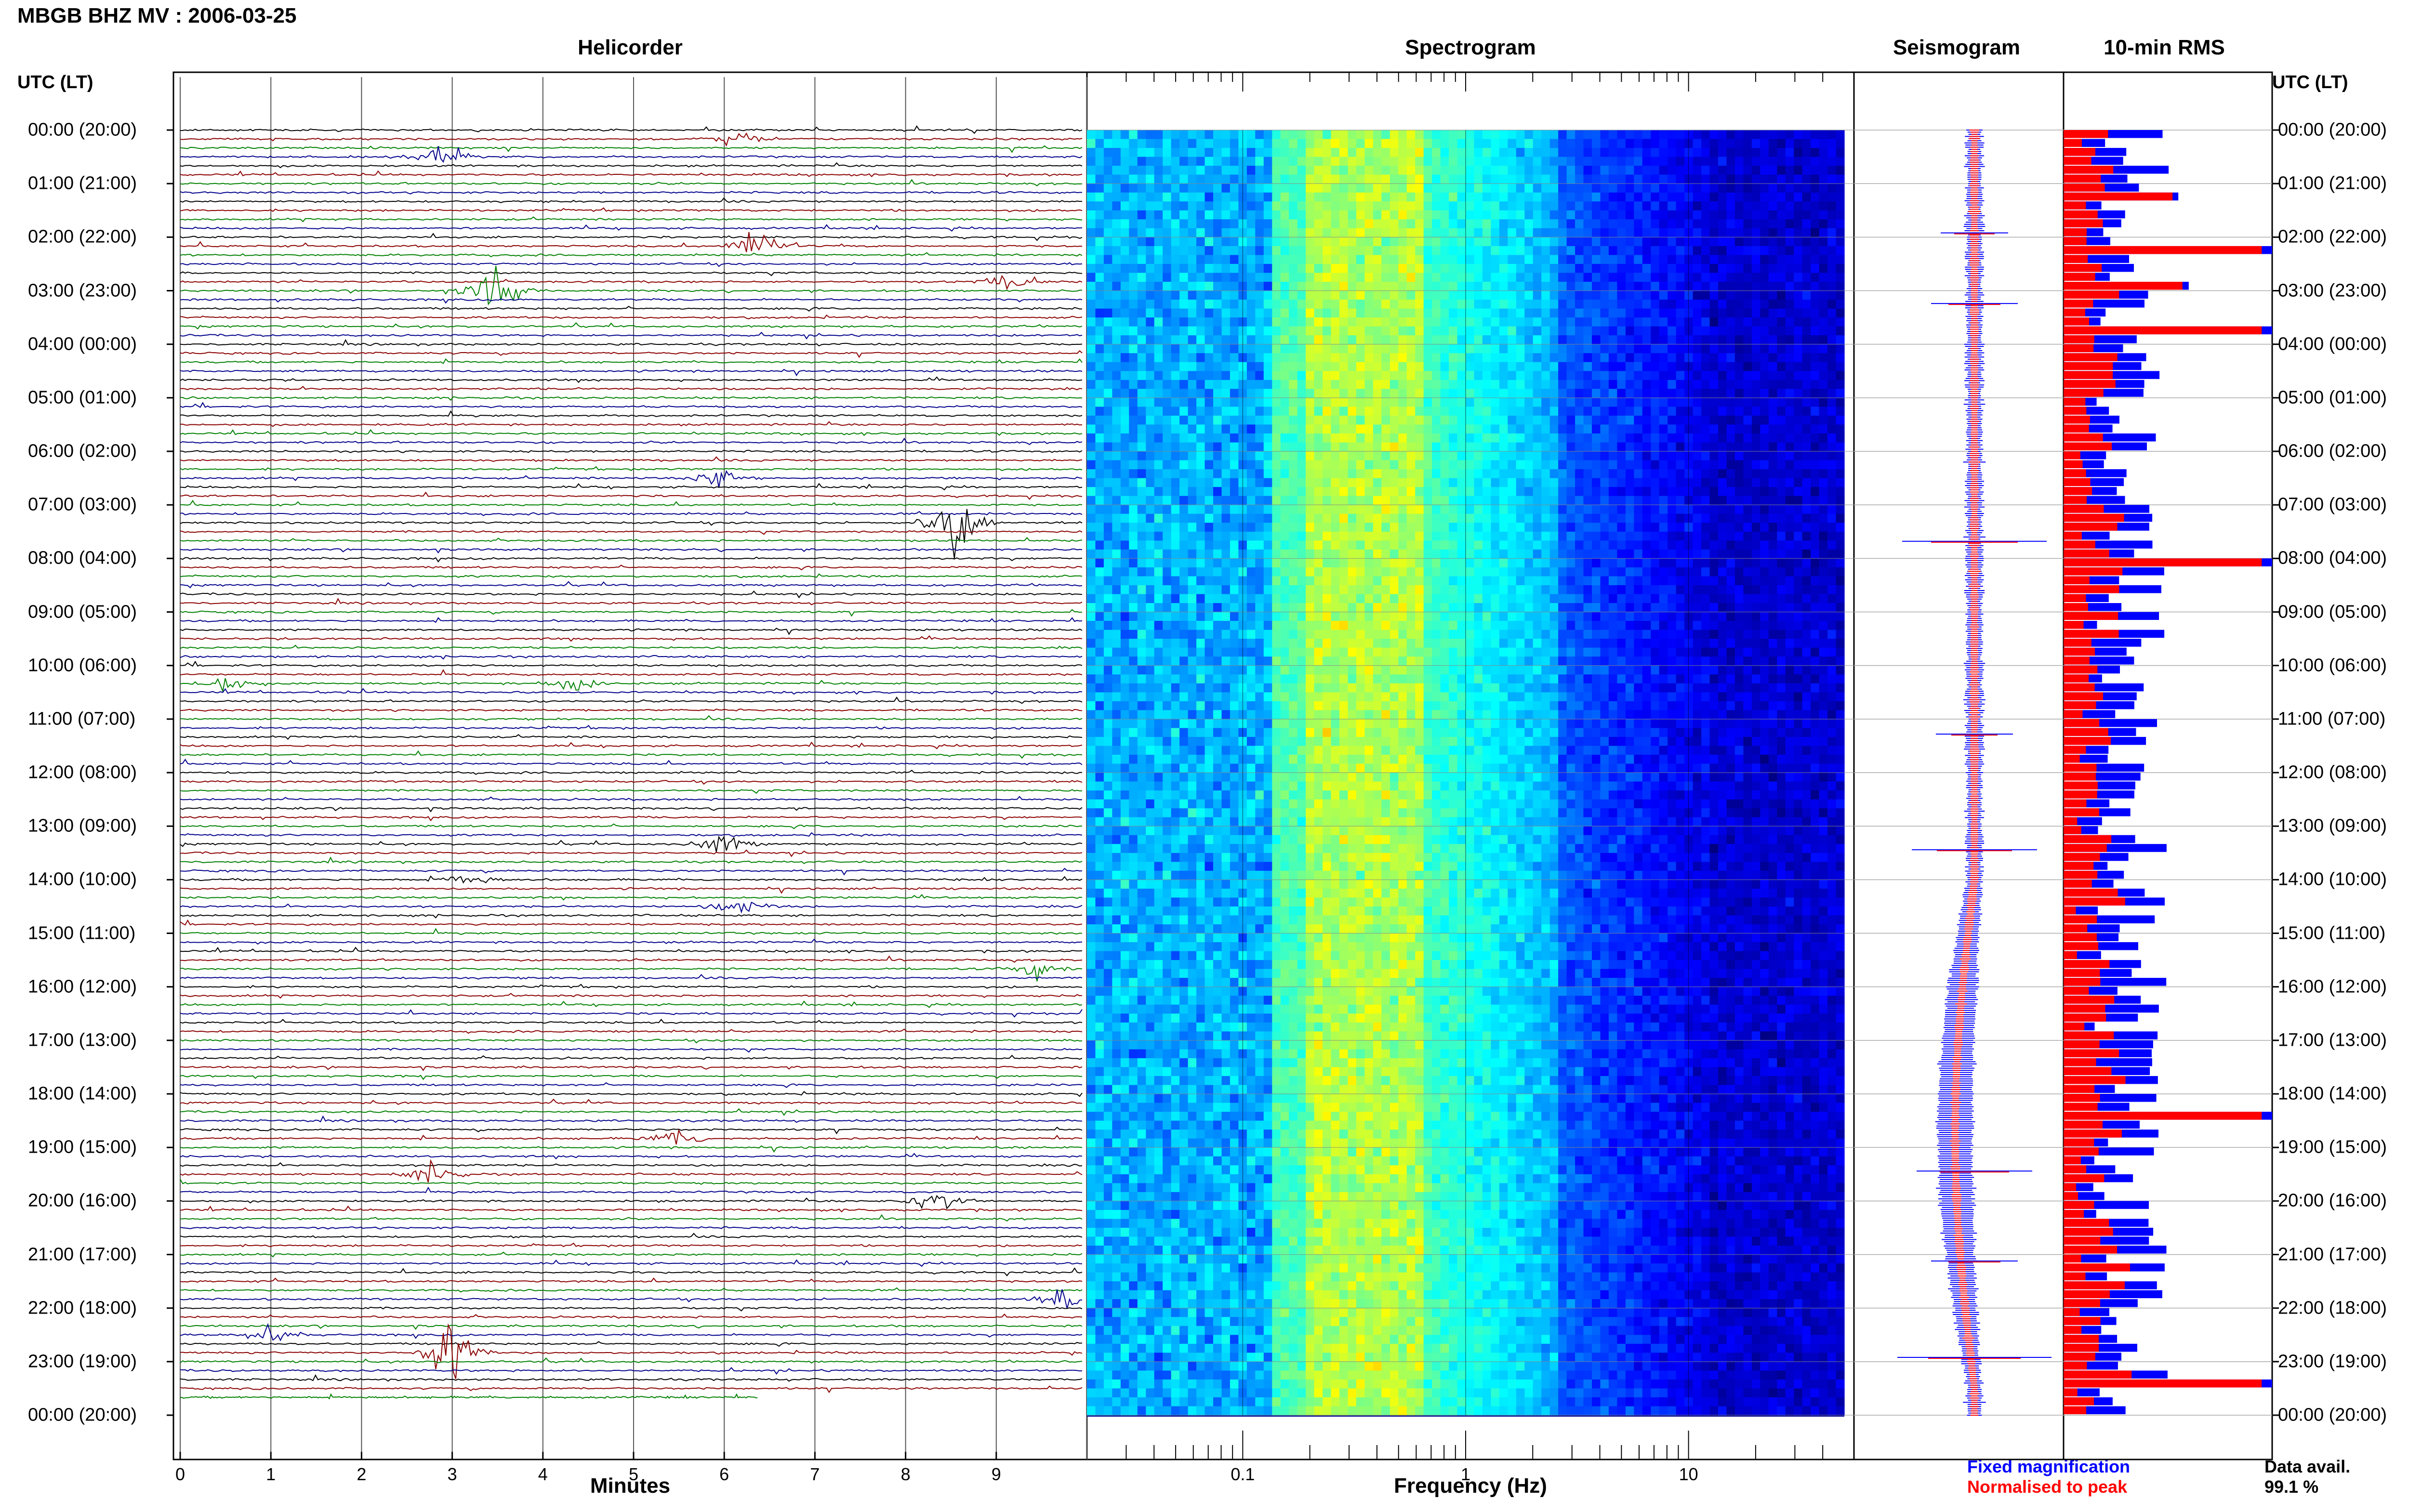 The height and width of the screenshot is (1512, 2409). Describe the element at coordinates (82, 236) in the screenshot. I see `left-time-label: 02:00 (22:00)` at that location.